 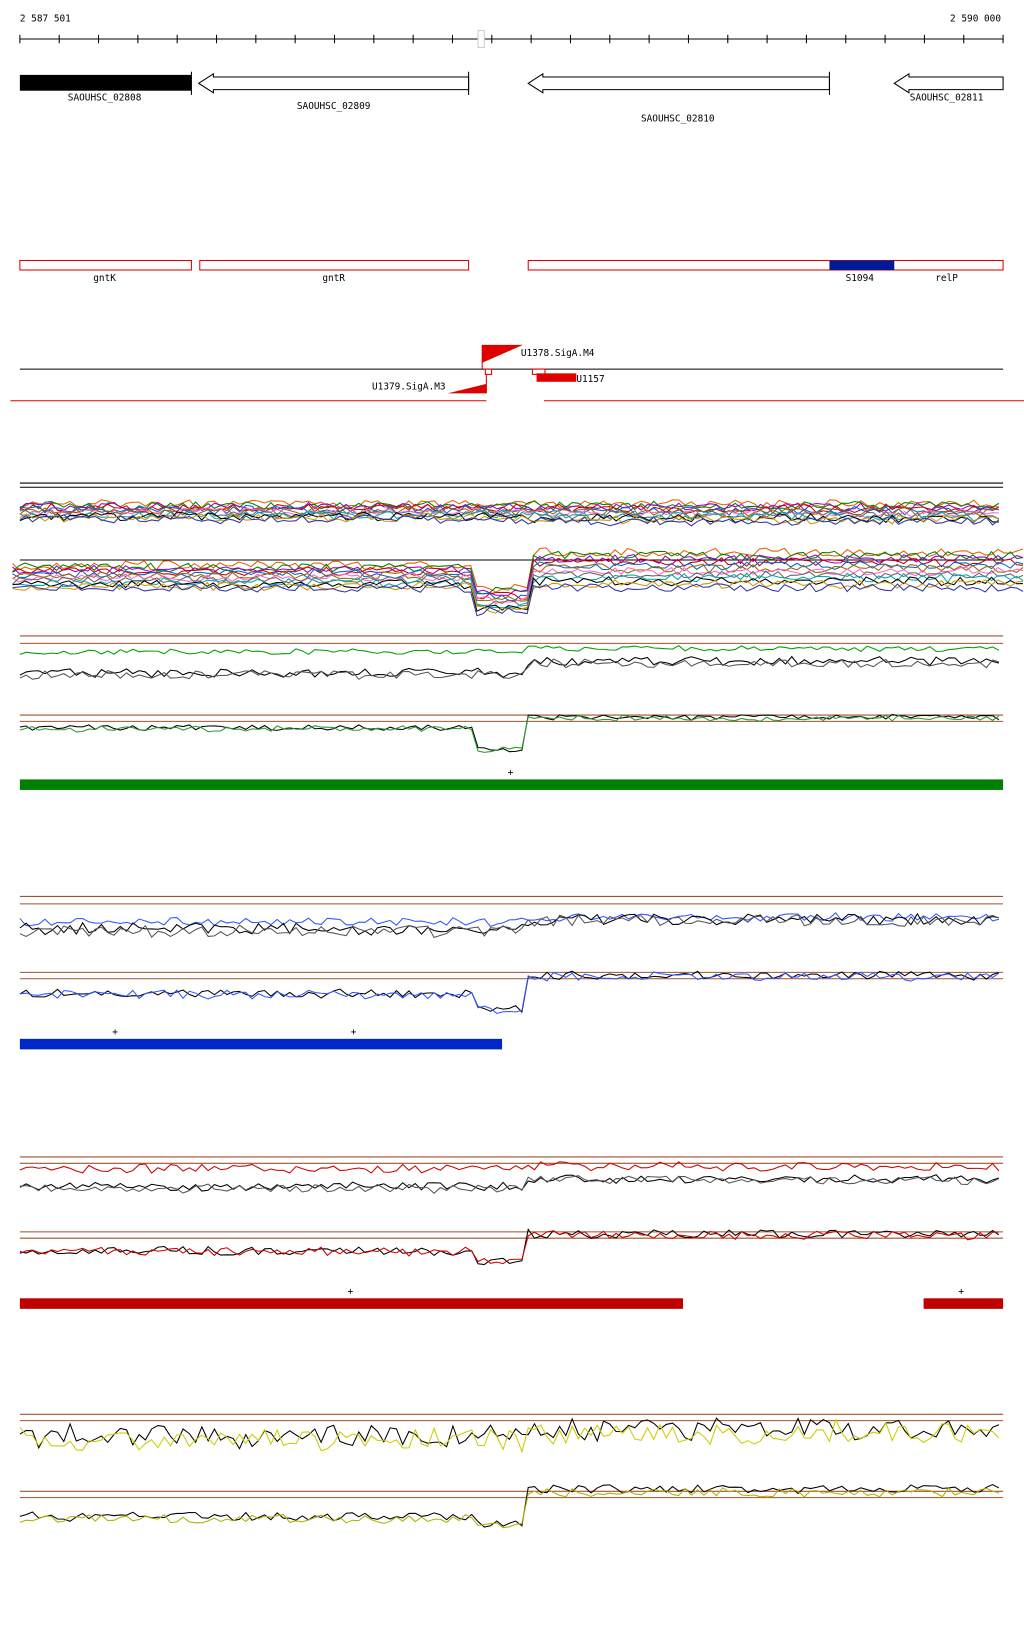 I want to click on ruler-end: 2 590 000, so click(x=975, y=18).